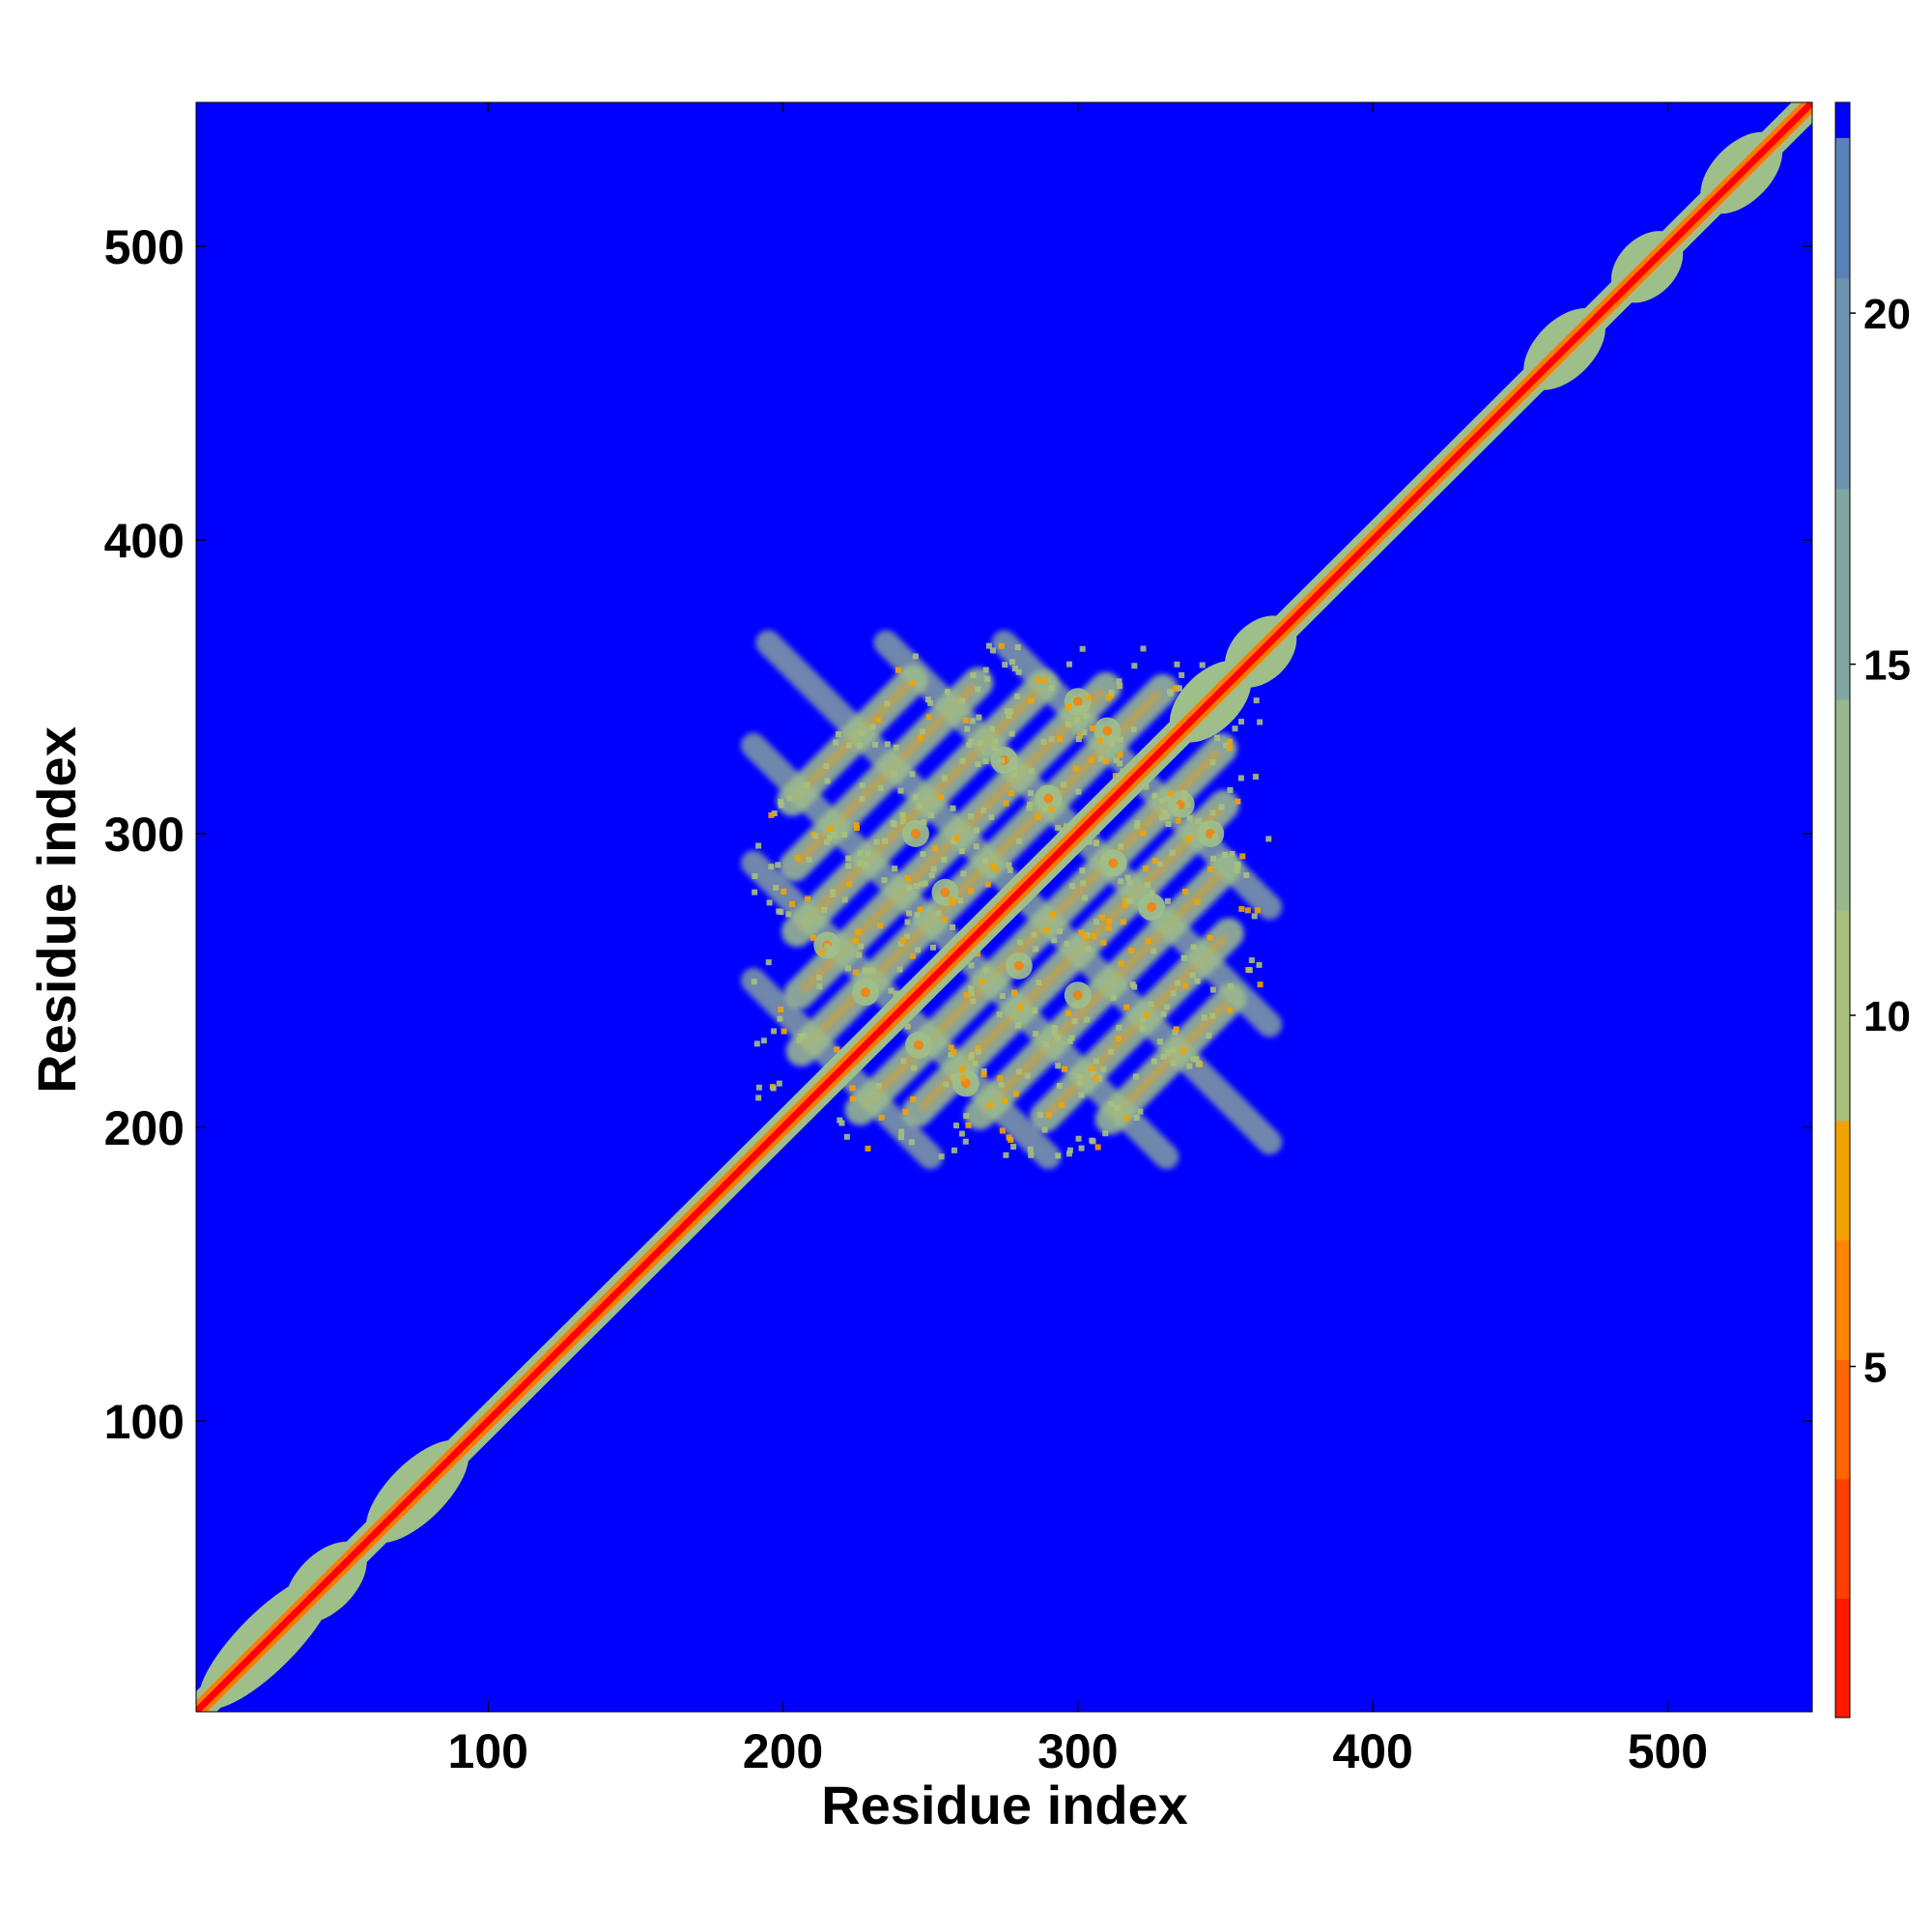  Describe the element at coordinates (144, 247) in the screenshot. I see `y-tick-label-500: 500` at that location.